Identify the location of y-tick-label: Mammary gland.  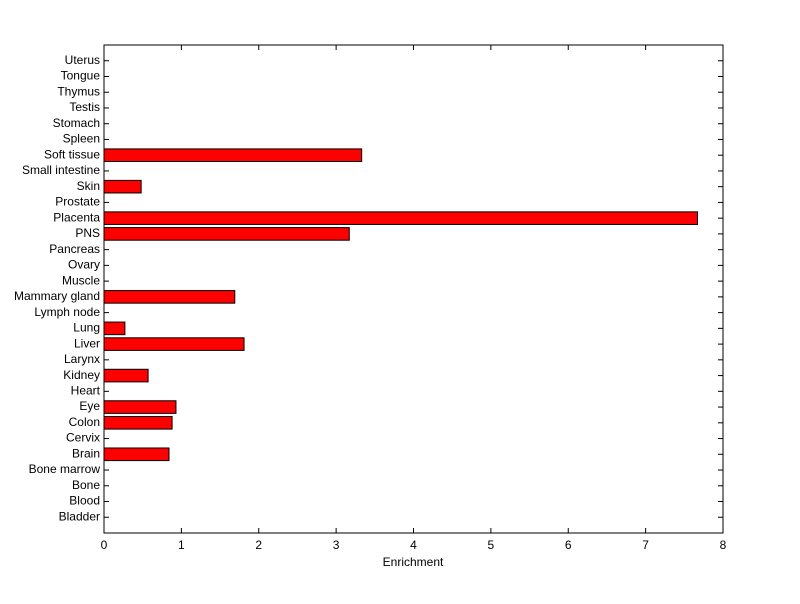
(57, 296).